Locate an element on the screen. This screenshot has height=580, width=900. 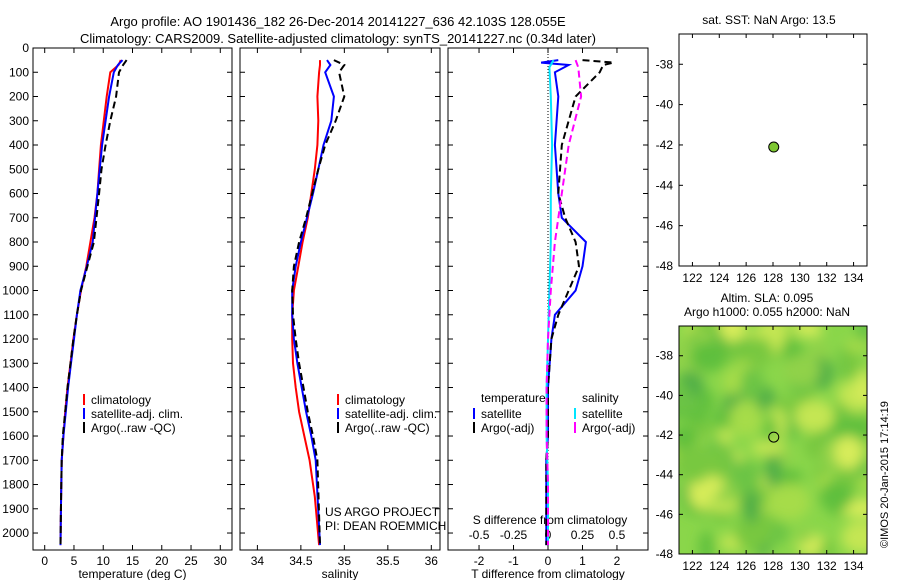
series-line-satellite-adj-clim- is located at coordinates (313, 302).